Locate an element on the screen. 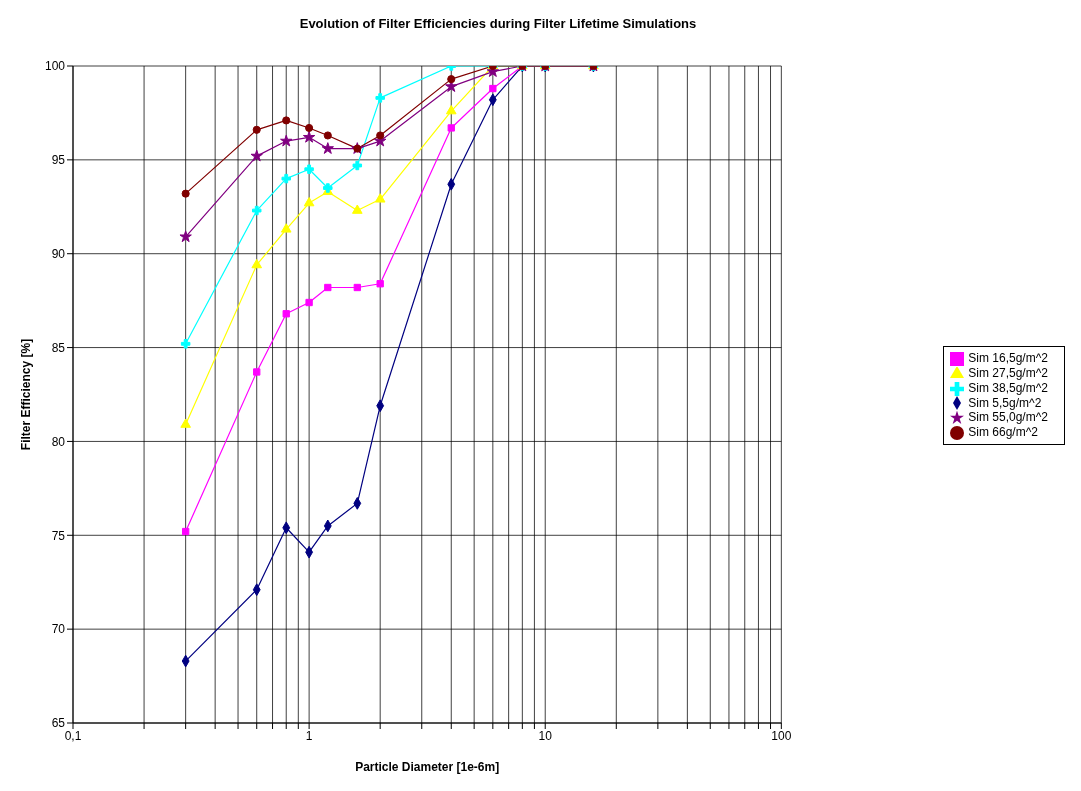 The width and height of the screenshot is (1081, 791). y-axis-title: Filter Efficiency [%] is located at coordinates (26, 394).